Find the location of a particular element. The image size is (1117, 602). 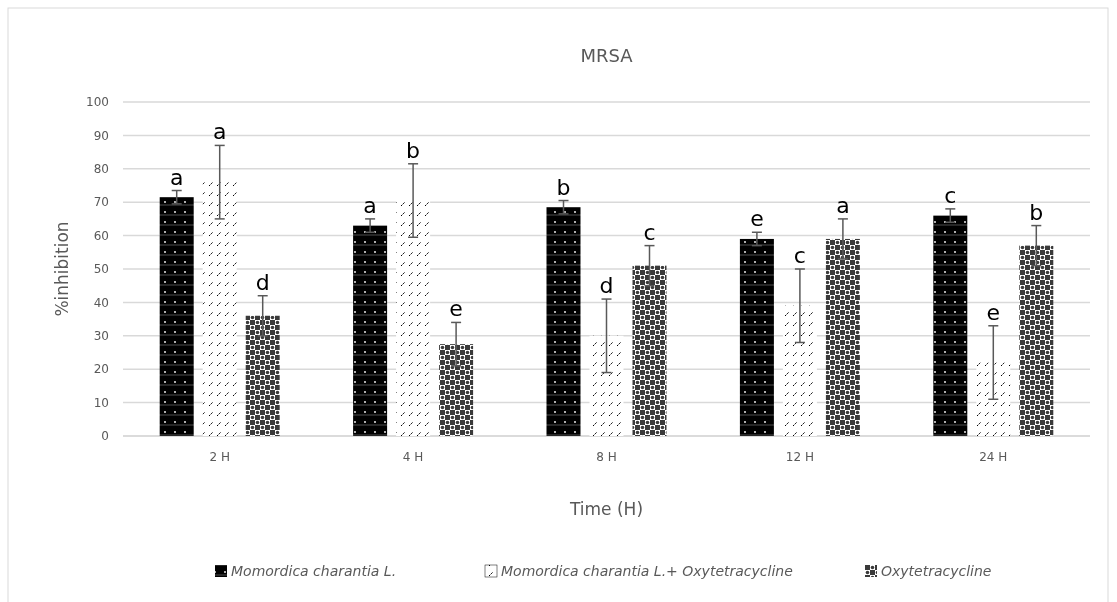

chart-title: MRSA is located at coordinates (607, 55).